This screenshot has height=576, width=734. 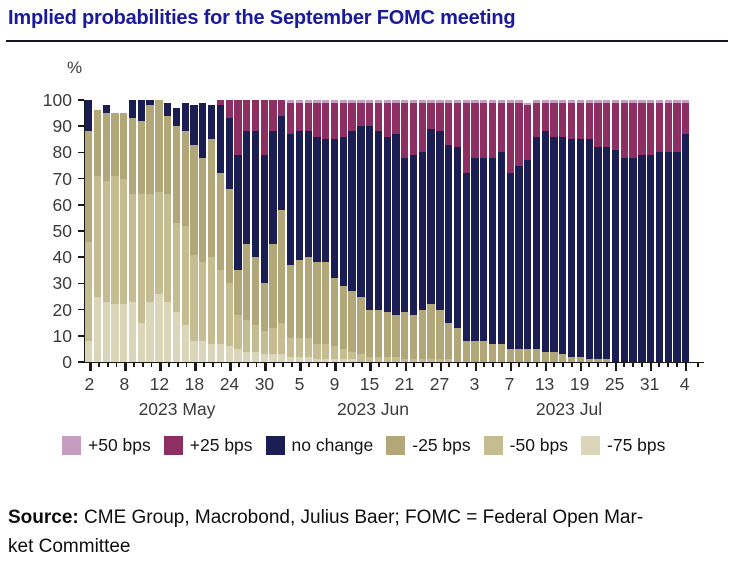 I want to click on y-tick-label: 30, so click(x=62, y=283).